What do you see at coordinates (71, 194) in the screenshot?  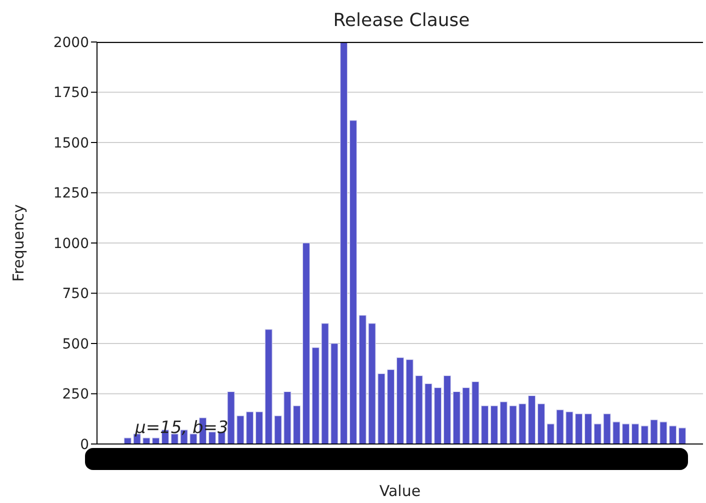 I see `y-tick-label: 1250` at bounding box center [71, 194].